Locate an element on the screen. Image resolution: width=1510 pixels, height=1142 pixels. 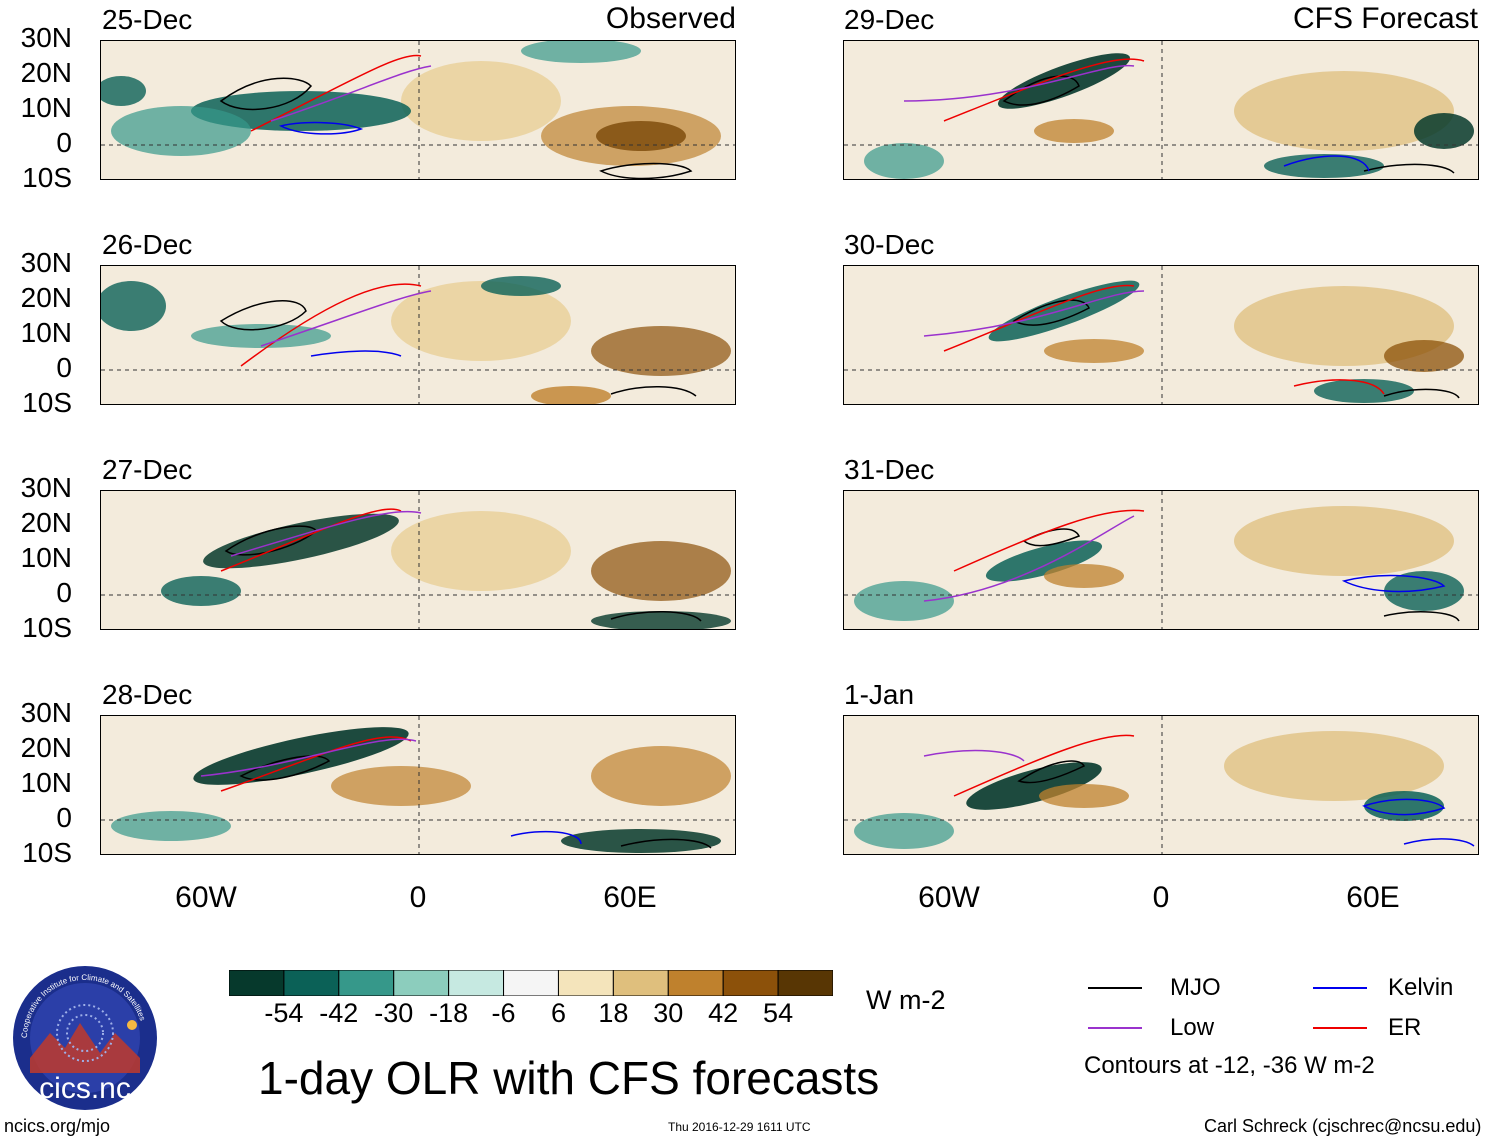
panel-date: 30-Dec is located at coordinates (889, 244).